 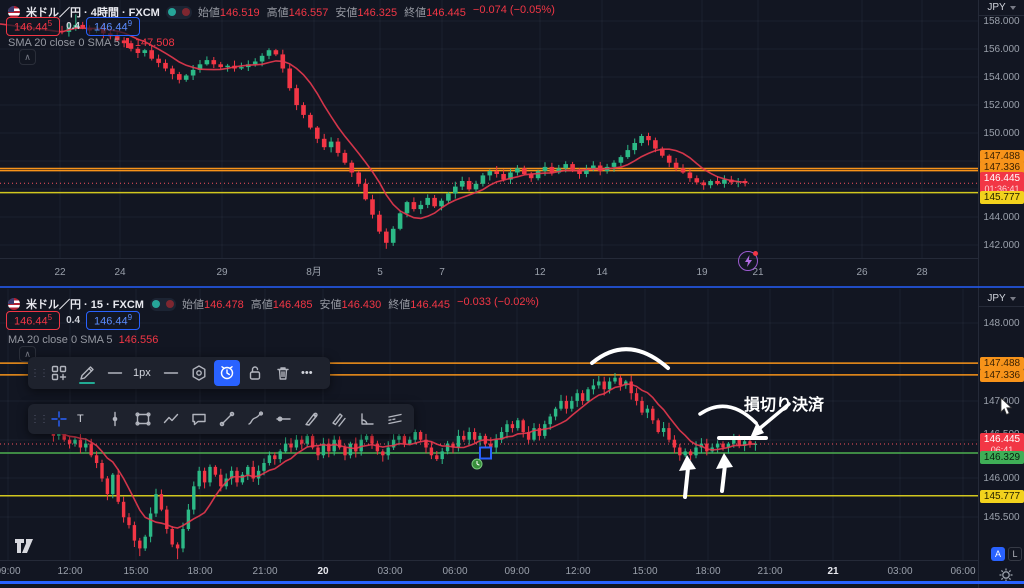 I want to click on angle-tool-icon, so click(x=367, y=419).